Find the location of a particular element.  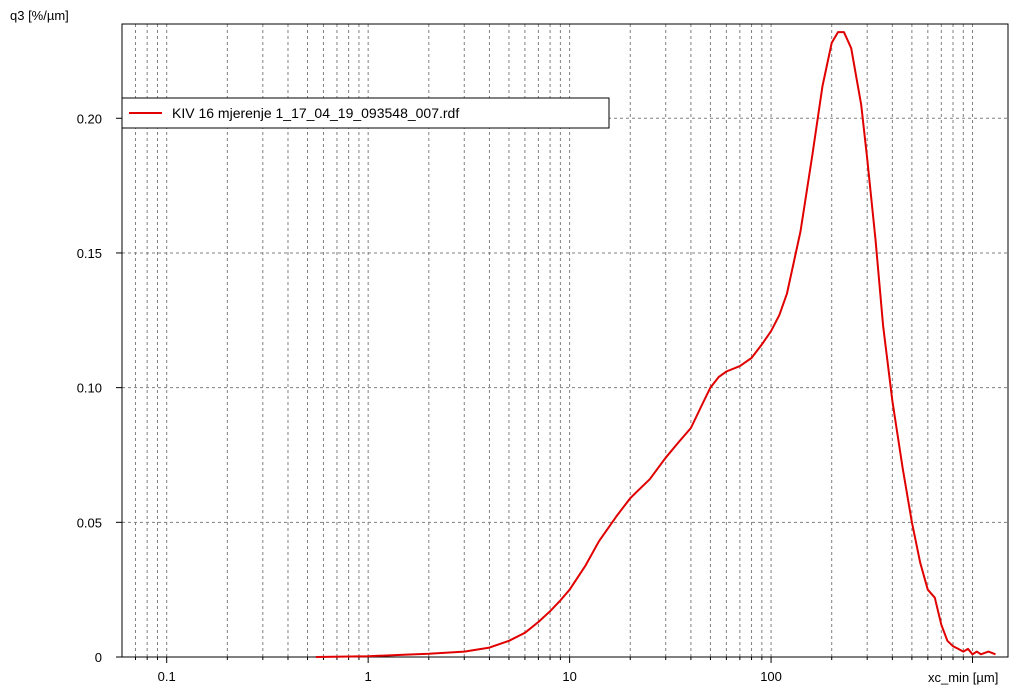

x-tick-label: 10 is located at coordinates (569, 676).